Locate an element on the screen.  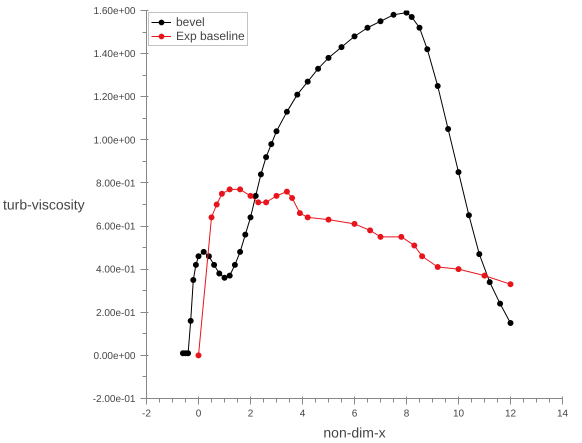
legend-label: bevel is located at coordinates (190, 22).